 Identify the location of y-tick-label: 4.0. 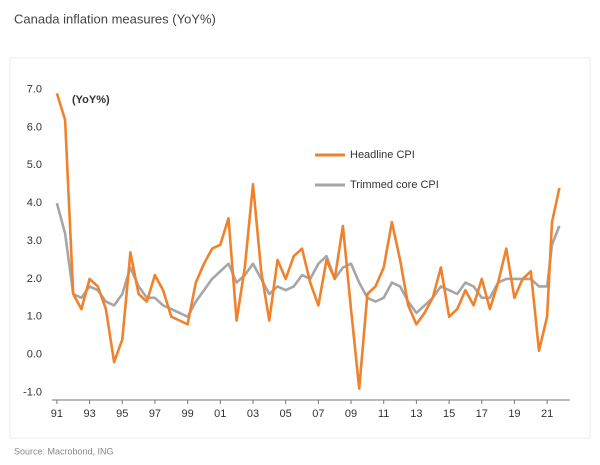
(34, 203).